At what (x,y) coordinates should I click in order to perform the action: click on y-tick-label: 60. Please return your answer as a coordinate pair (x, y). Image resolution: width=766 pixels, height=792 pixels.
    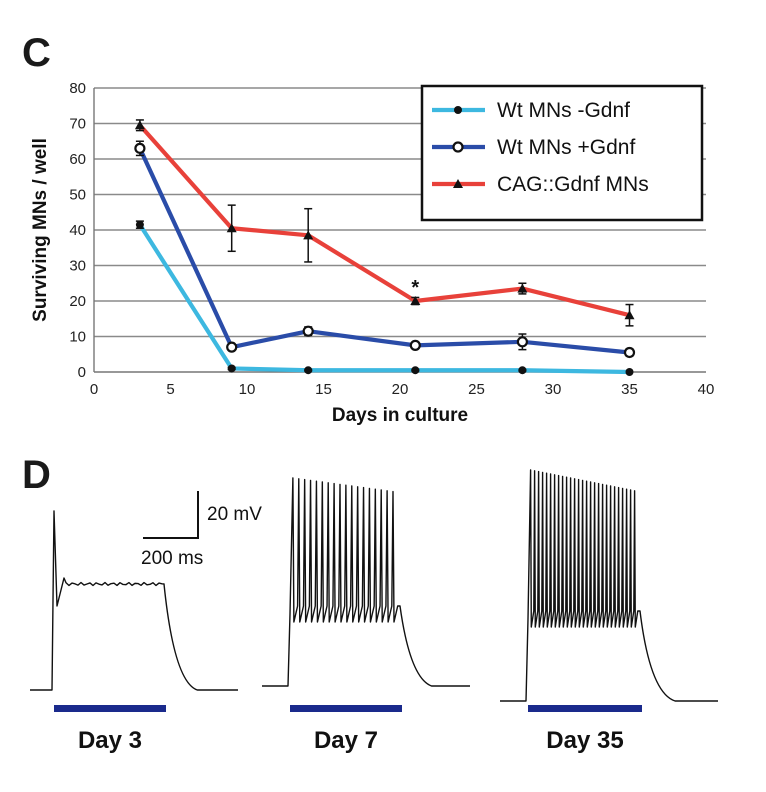
    Looking at the image, I should click on (77, 159).